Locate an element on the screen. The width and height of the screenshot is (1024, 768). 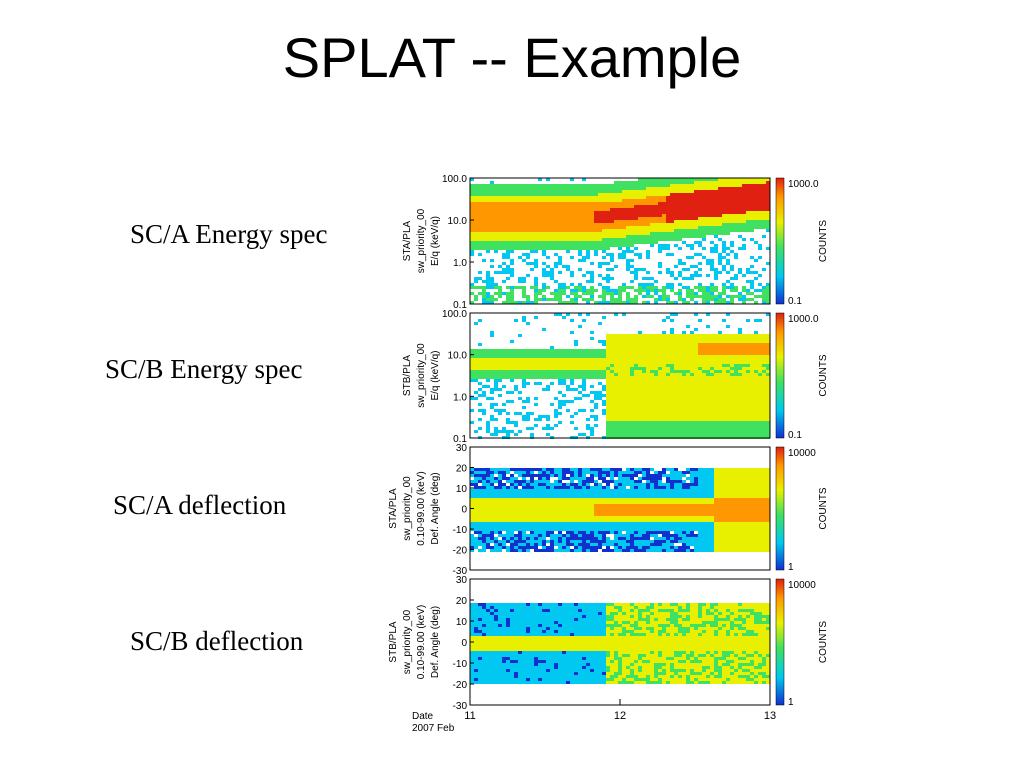
colorbar-label: COUNTS is located at coordinates (823, 241).